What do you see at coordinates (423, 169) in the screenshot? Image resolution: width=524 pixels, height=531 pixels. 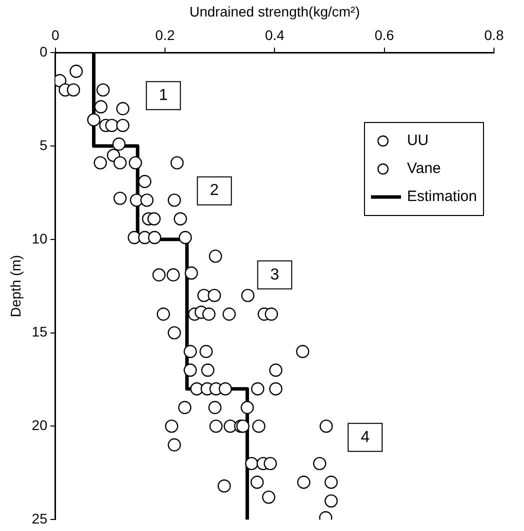 I see `legend-label: Vane` at bounding box center [423, 169].